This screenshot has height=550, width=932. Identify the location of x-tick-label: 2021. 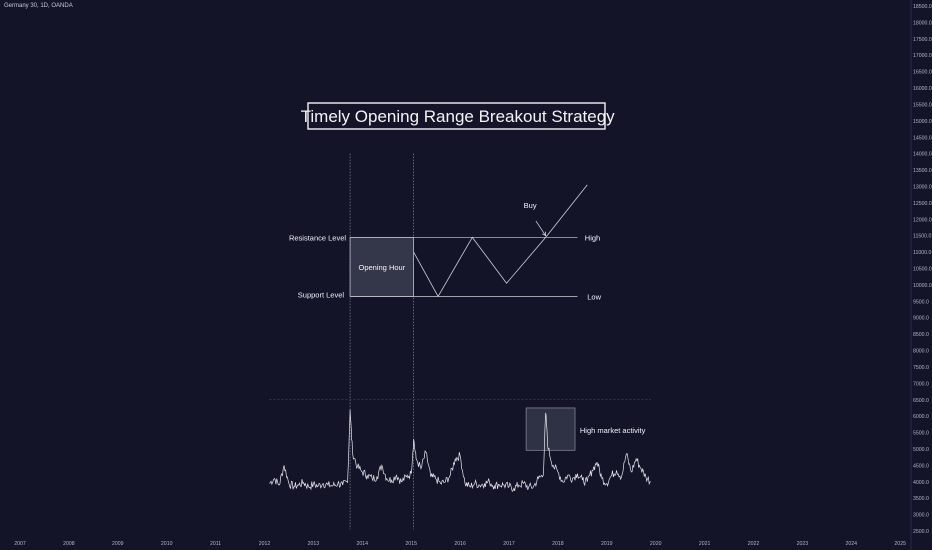
(705, 544).